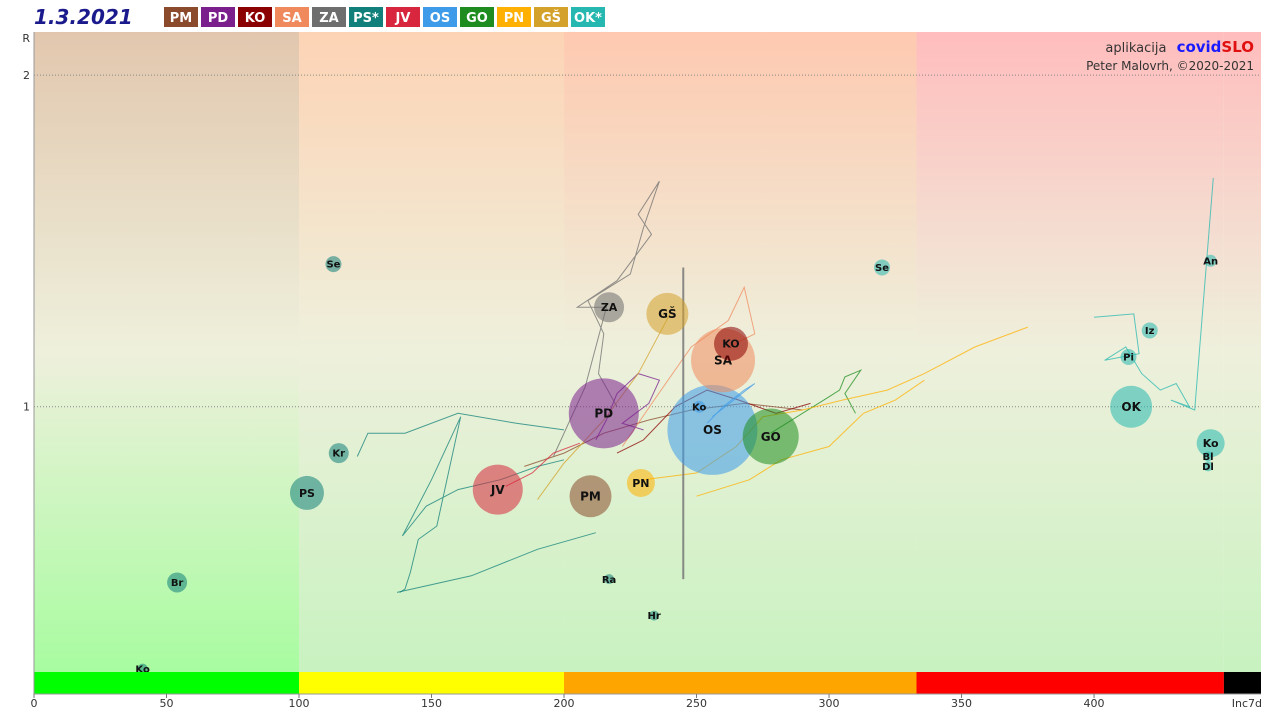 Image resolution: width=1280 pixels, height=724 pixels. I want to click on bubble-label: Br, so click(177, 583).